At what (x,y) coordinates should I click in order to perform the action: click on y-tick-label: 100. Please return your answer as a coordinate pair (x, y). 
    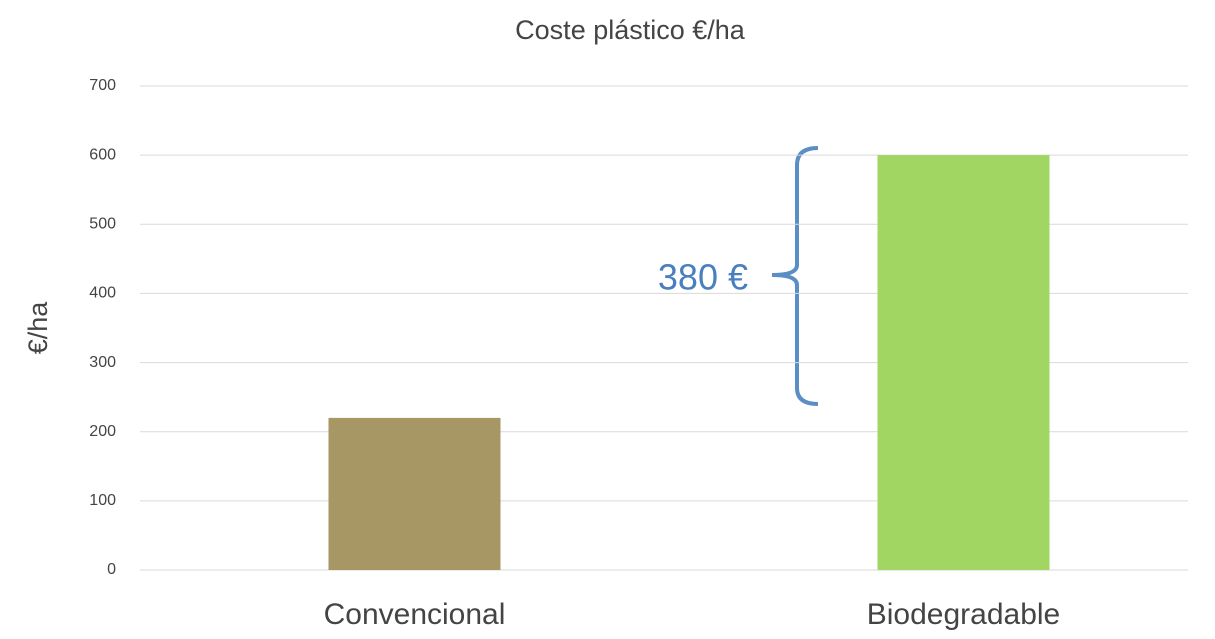
    Looking at the image, I should click on (102, 500).